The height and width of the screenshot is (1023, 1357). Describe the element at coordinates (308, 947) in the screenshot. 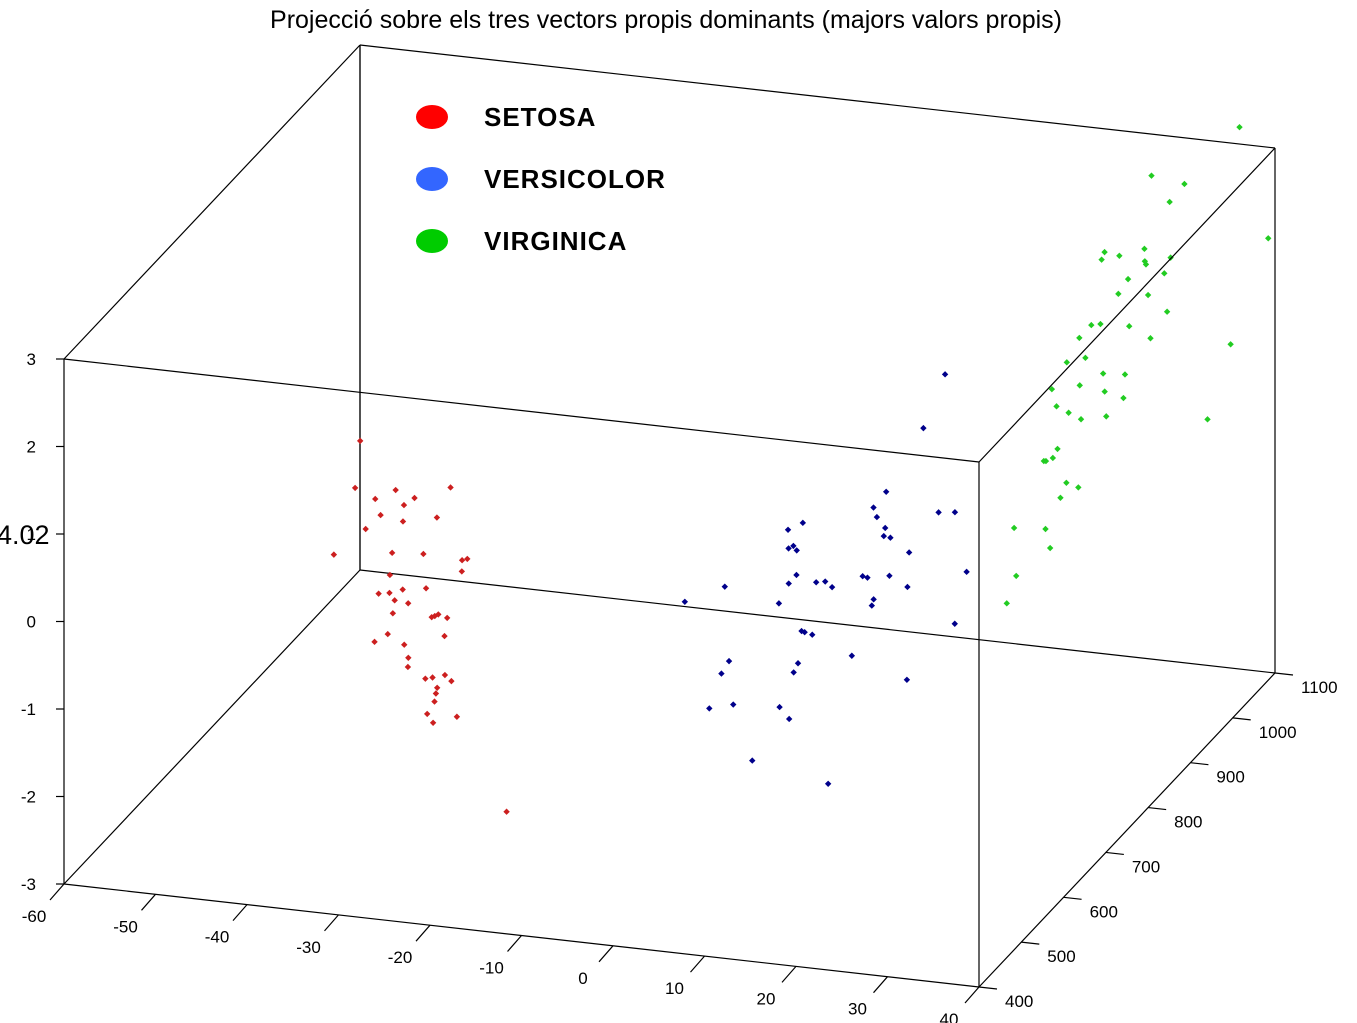

I see `x-tick-label: -30` at that location.